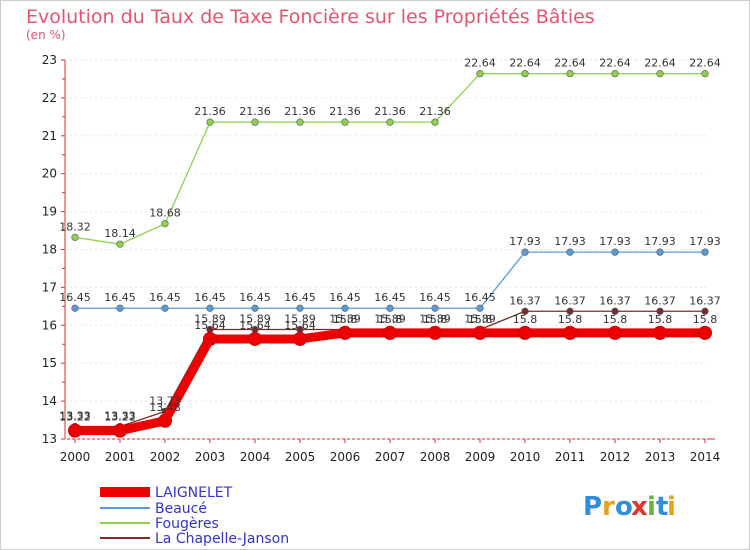 The height and width of the screenshot is (550, 750). Describe the element at coordinates (592, 507) in the screenshot. I see `logo-letter: P` at that location.